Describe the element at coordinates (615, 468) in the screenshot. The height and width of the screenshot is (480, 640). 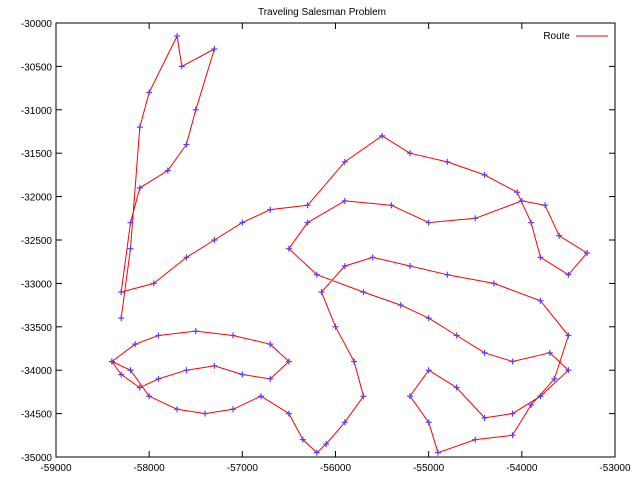
I see `x-tick-label: -53000` at that location.